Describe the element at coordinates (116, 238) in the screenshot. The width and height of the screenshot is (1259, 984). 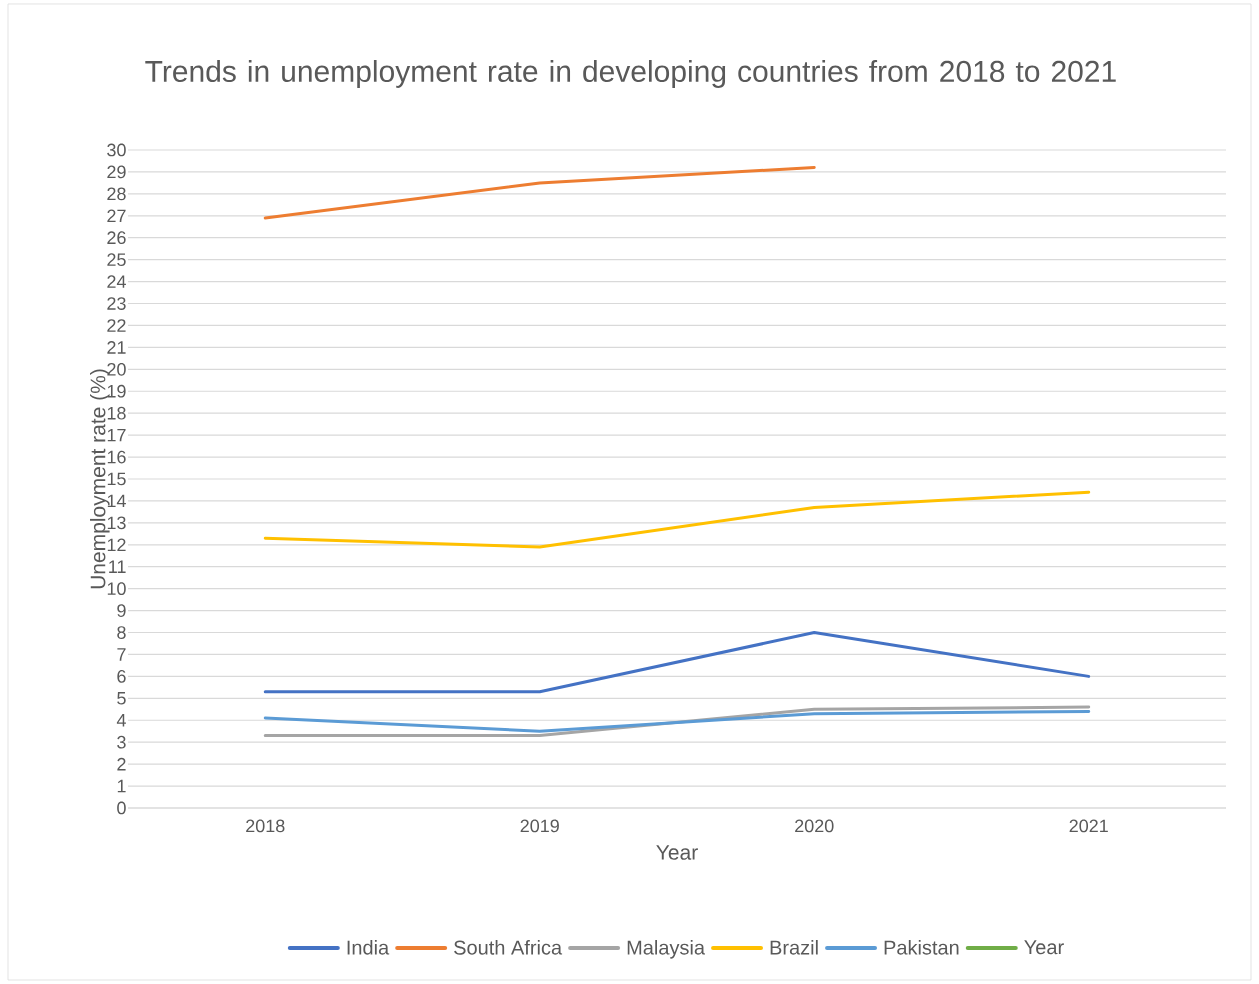
I see `y-tick-label: 26` at that location.